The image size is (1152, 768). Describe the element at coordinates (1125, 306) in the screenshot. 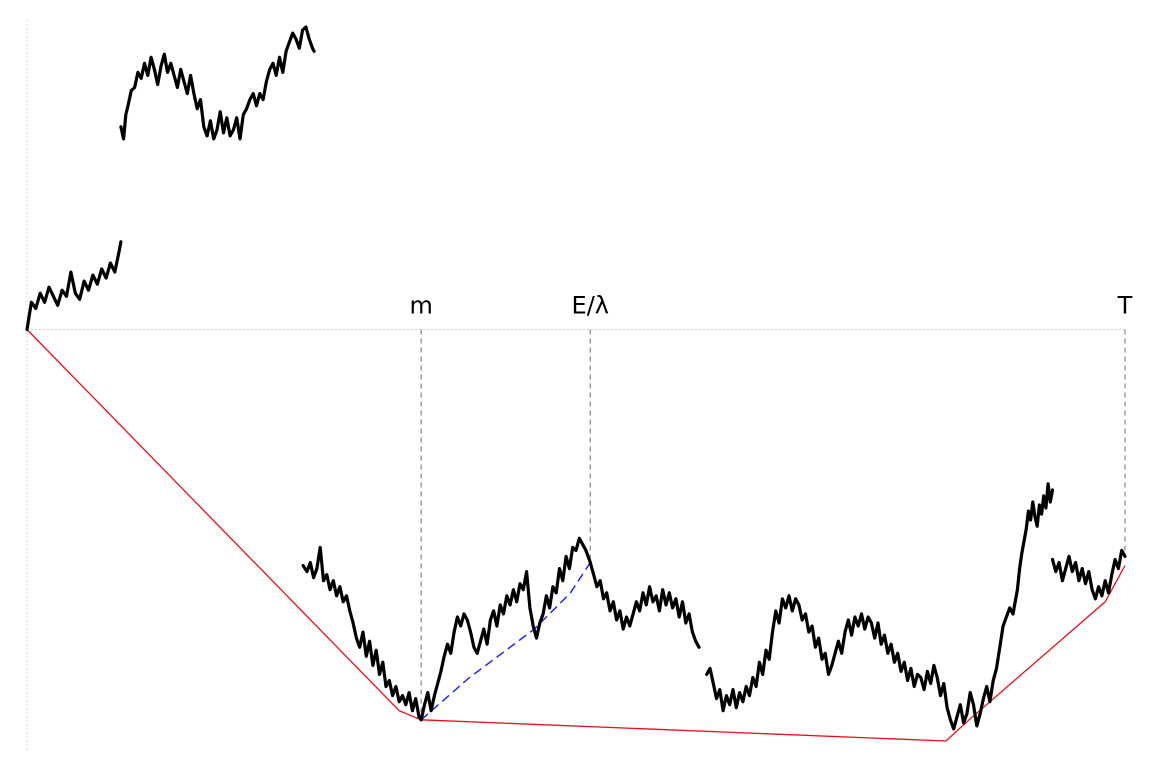

I see `marker-label-2: T` at that location.